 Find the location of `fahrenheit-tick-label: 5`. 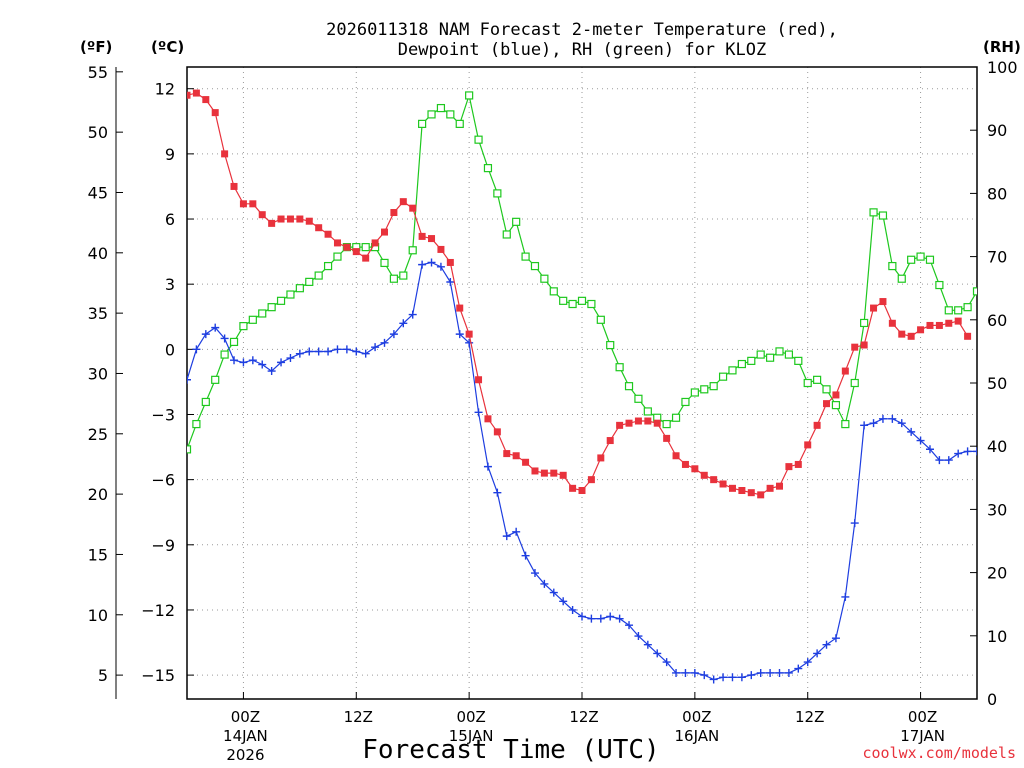

fahrenheit-tick-label: 5 is located at coordinates (103, 675).